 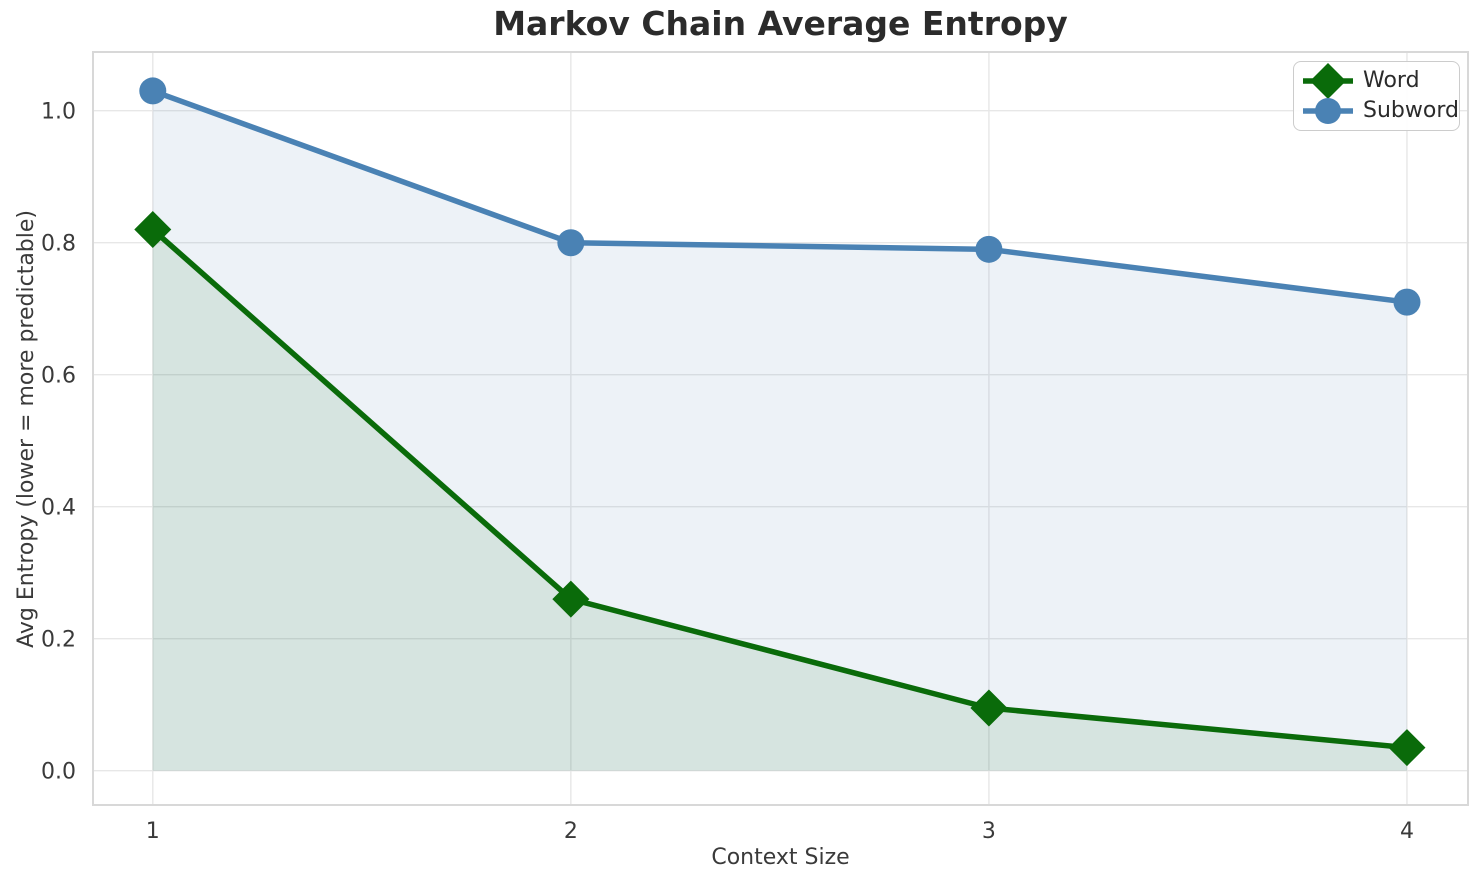 What do you see at coordinates (1391, 80) in the screenshot?
I see `legend-label-word: Word` at bounding box center [1391, 80].